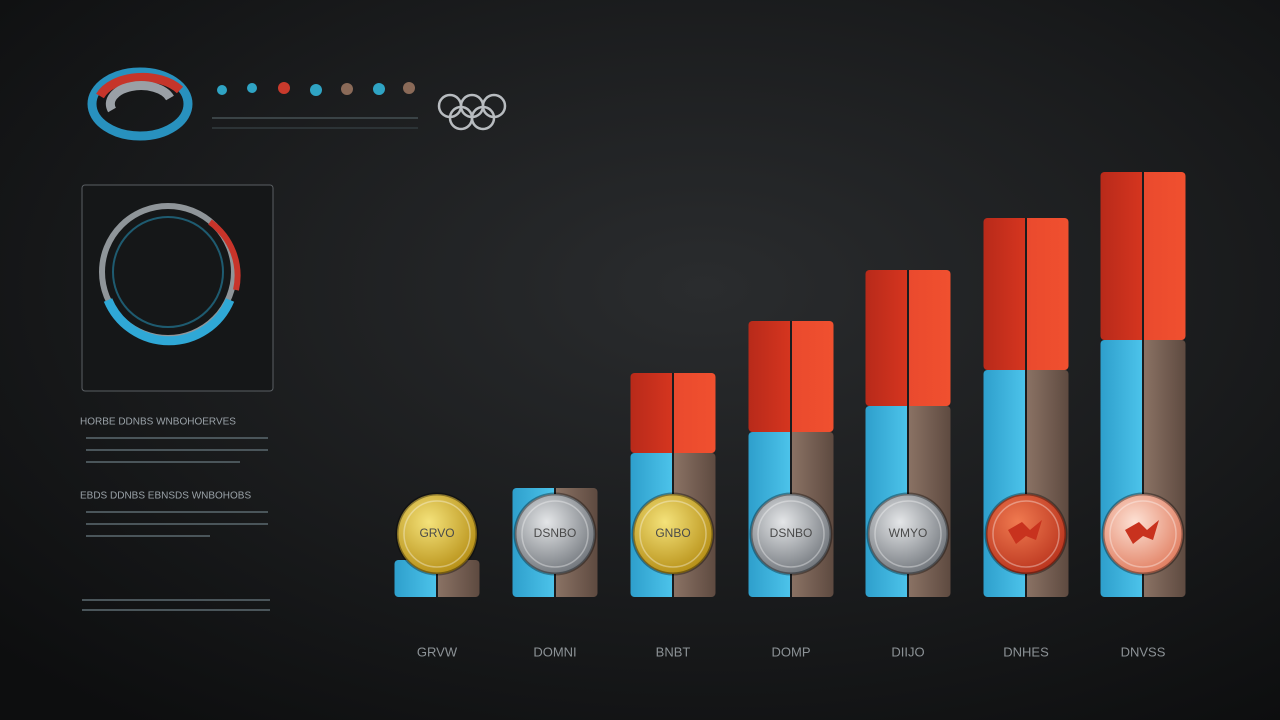  Describe the element at coordinates (907, 651) in the screenshot. I see `x-tick-label: DIIJO` at that location.